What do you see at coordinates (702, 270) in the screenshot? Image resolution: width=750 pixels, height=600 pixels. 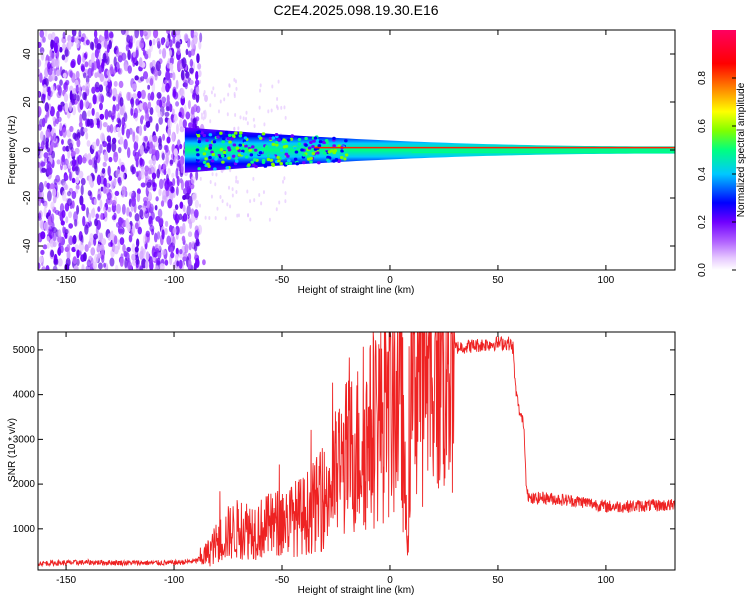 I see `colorbar-tick-label: 0.0` at bounding box center [702, 270].